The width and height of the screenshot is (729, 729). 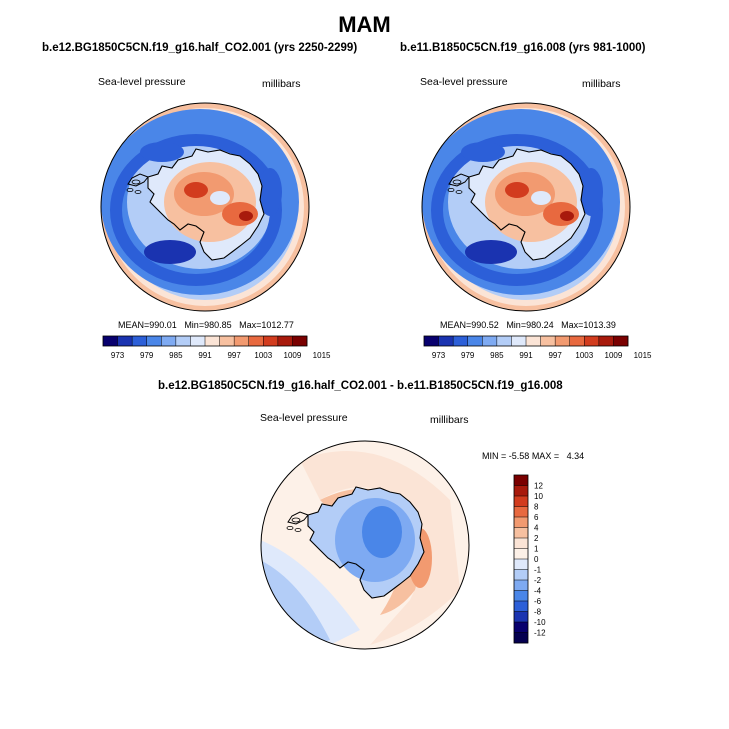 What do you see at coordinates (281, 84) in the screenshot?
I see `panel1-units-label: millibars` at bounding box center [281, 84].